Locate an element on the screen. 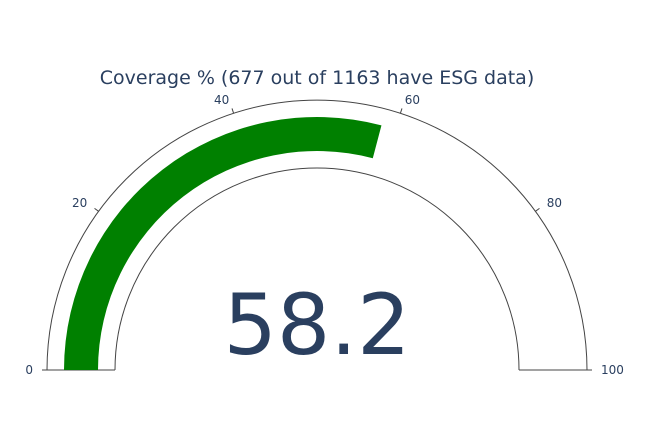 The width and height of the screenshot is (646, 448). gauge-tick-label: 60 is located at coordinates (412, 100).